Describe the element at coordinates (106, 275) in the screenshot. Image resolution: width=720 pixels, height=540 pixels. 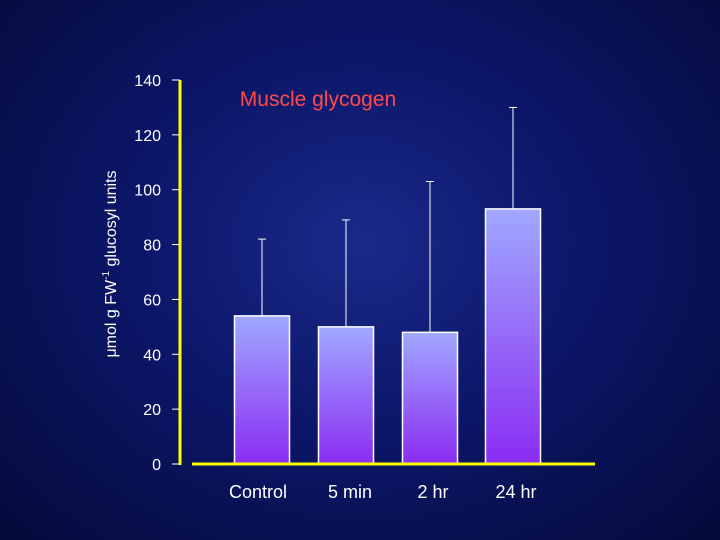
I see `y-axis-label-superscript: -1` at that location.